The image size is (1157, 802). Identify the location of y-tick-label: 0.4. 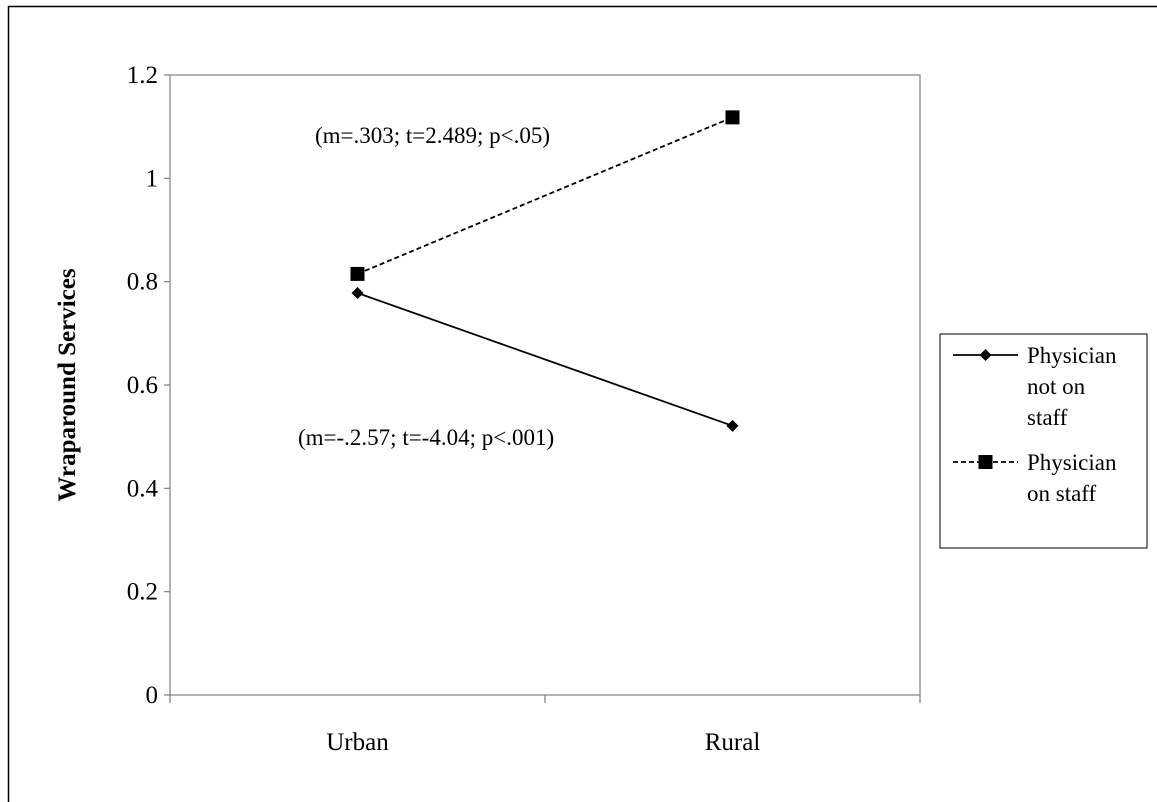
(143, 488).